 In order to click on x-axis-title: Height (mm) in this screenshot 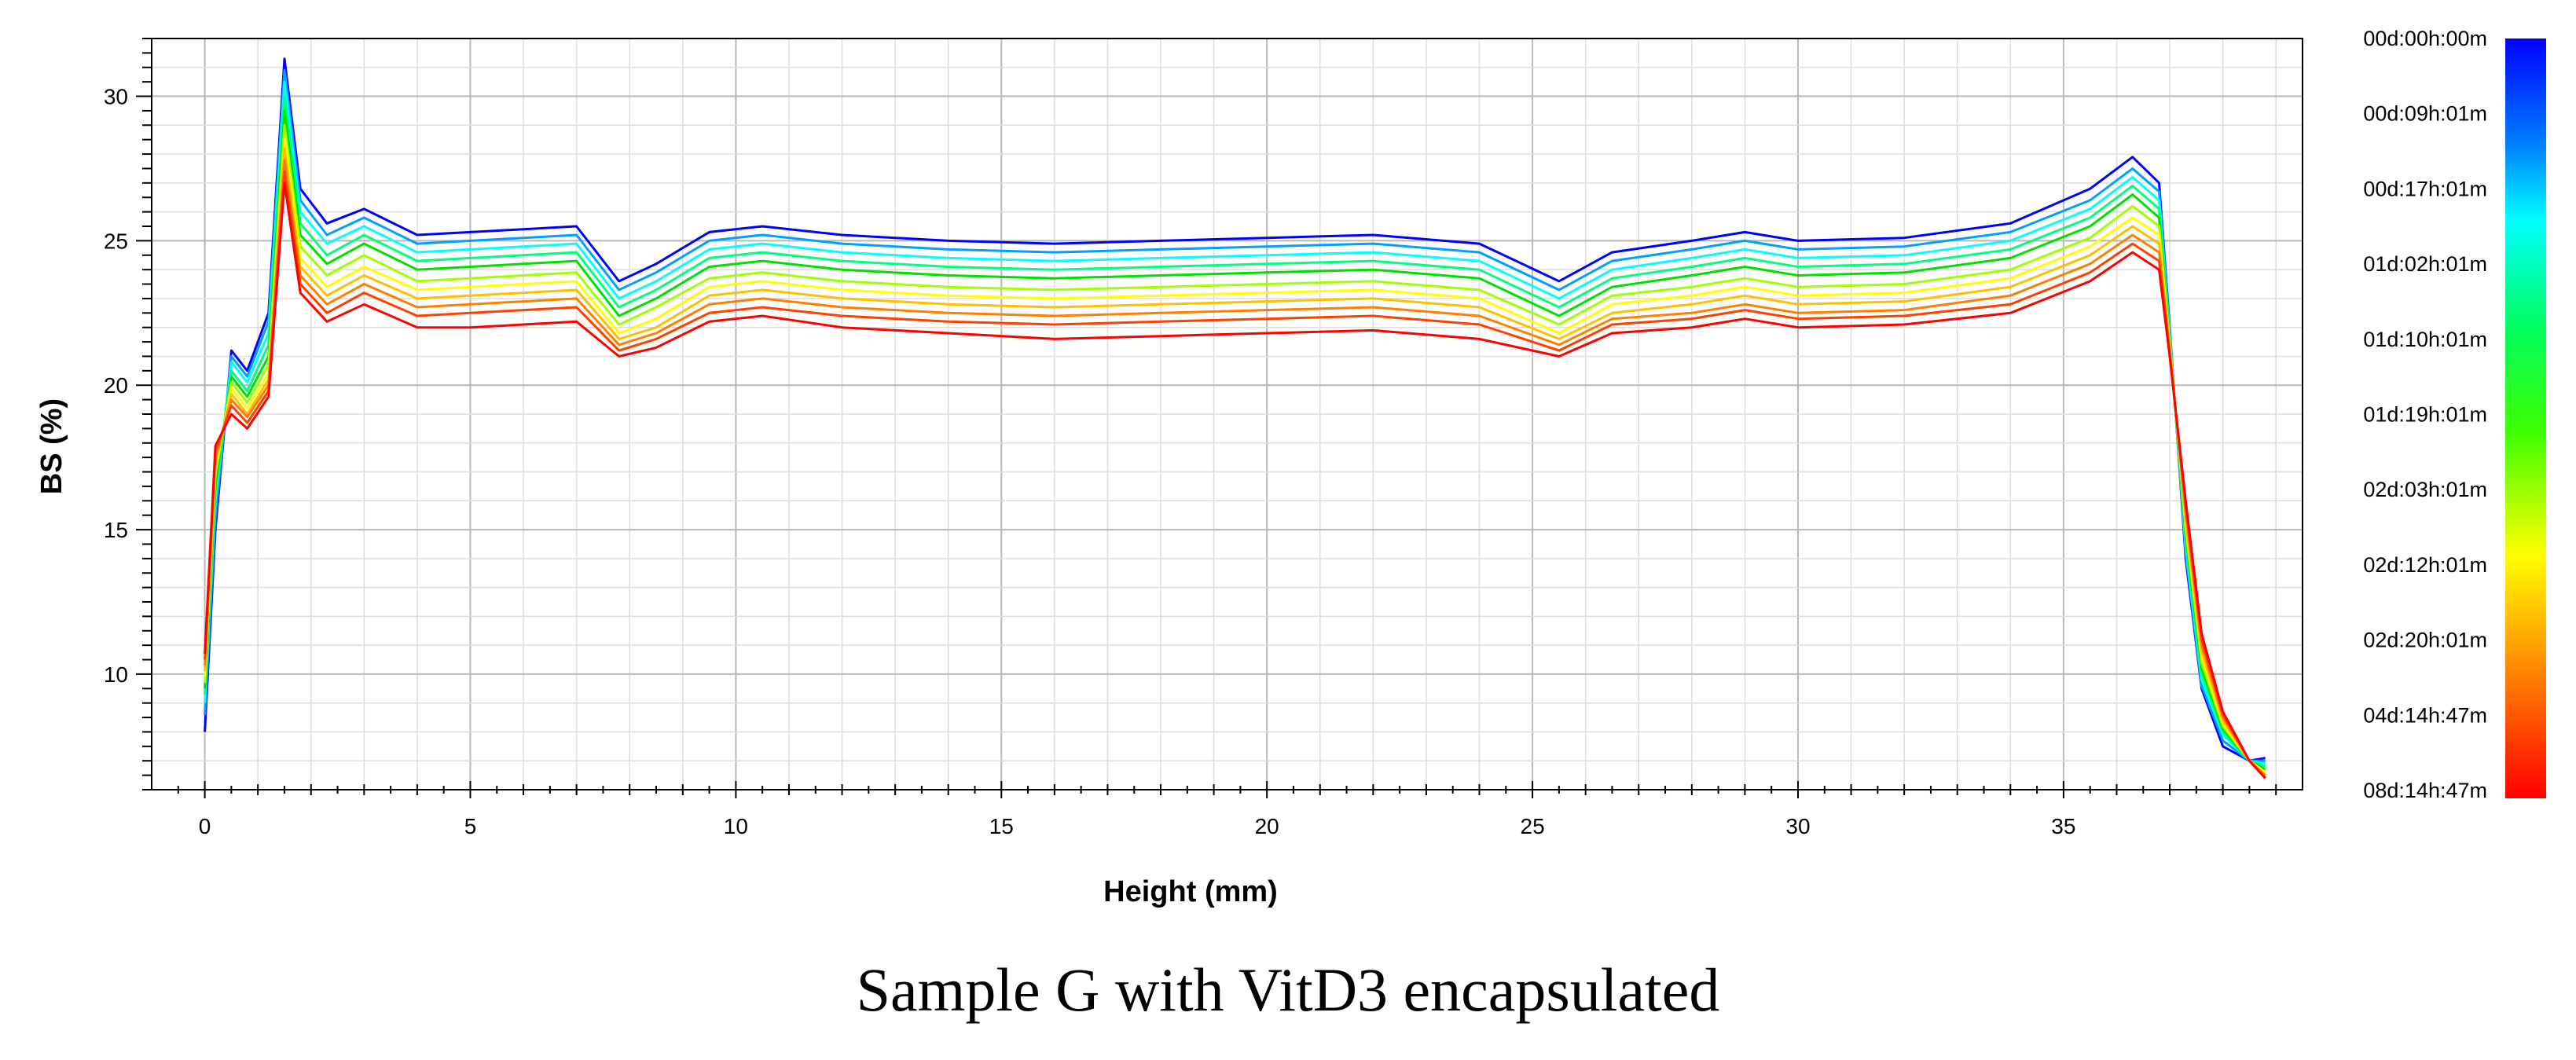, I will do `click(1190, 891)`.